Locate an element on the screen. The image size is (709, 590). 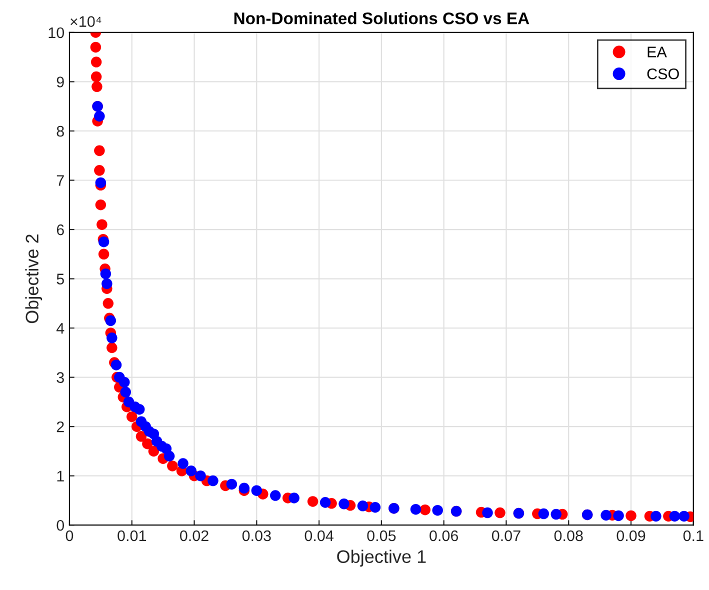
y-tick-label: 10 is located at coordinates (56, 32).